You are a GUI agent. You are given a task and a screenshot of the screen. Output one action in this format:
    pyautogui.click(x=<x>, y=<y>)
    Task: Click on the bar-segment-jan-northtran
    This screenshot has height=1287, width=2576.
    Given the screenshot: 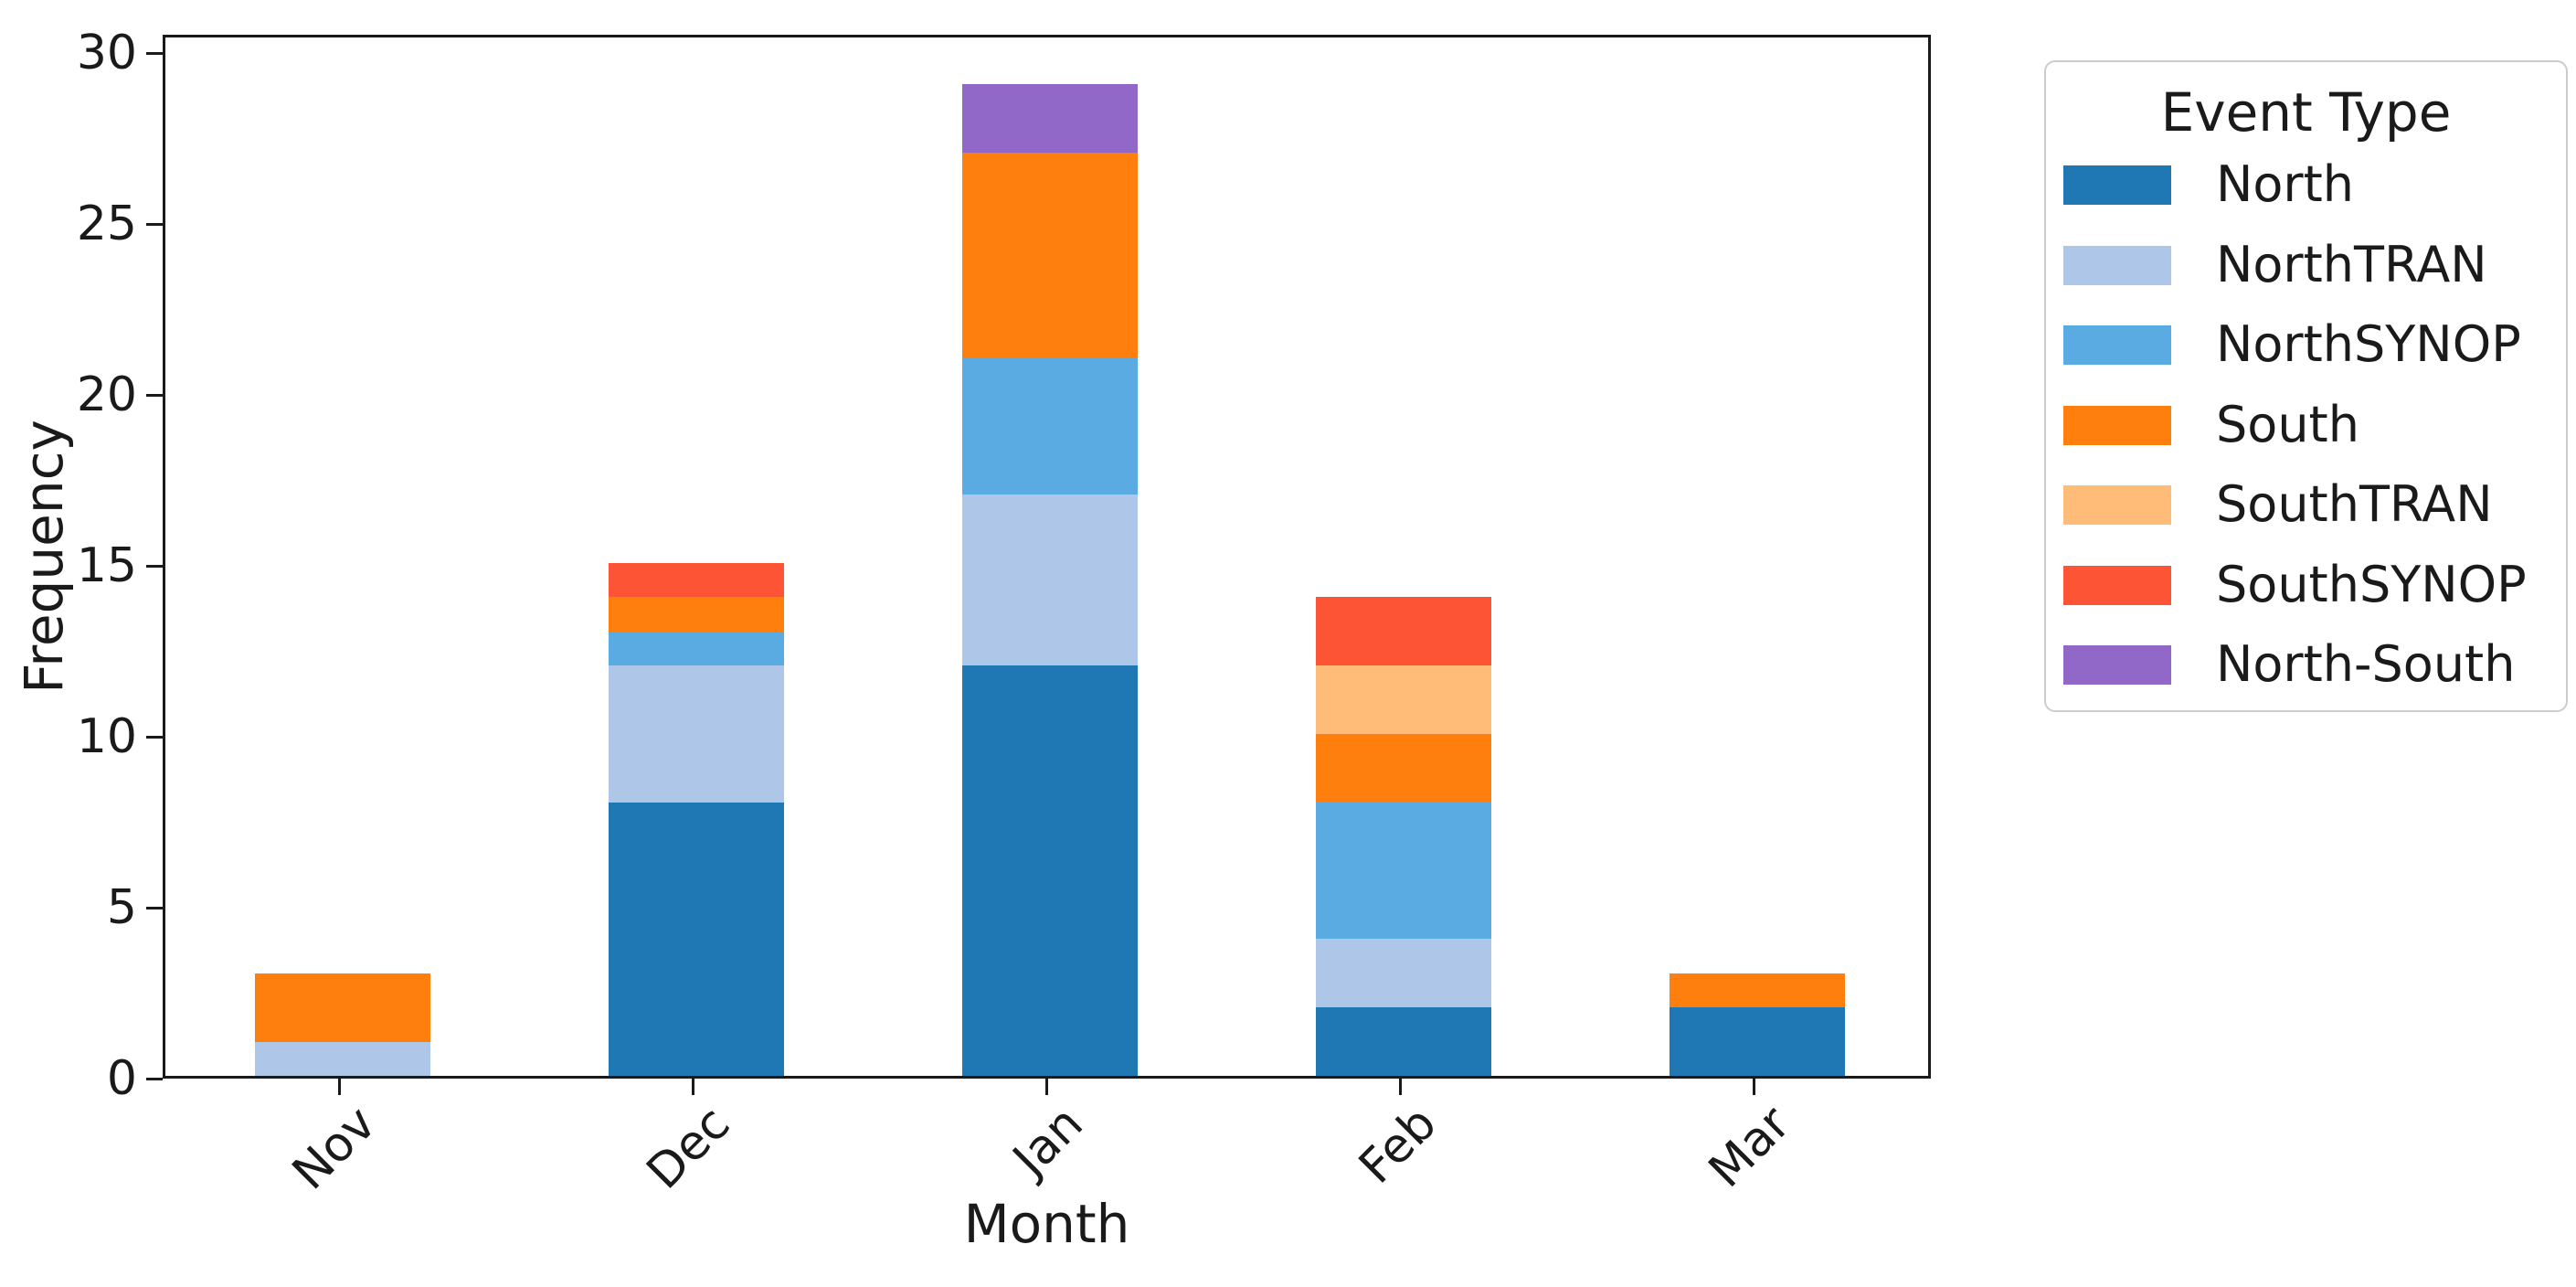 What is the action you would take?
    pyautogui.click(x=1049, y=580)
    